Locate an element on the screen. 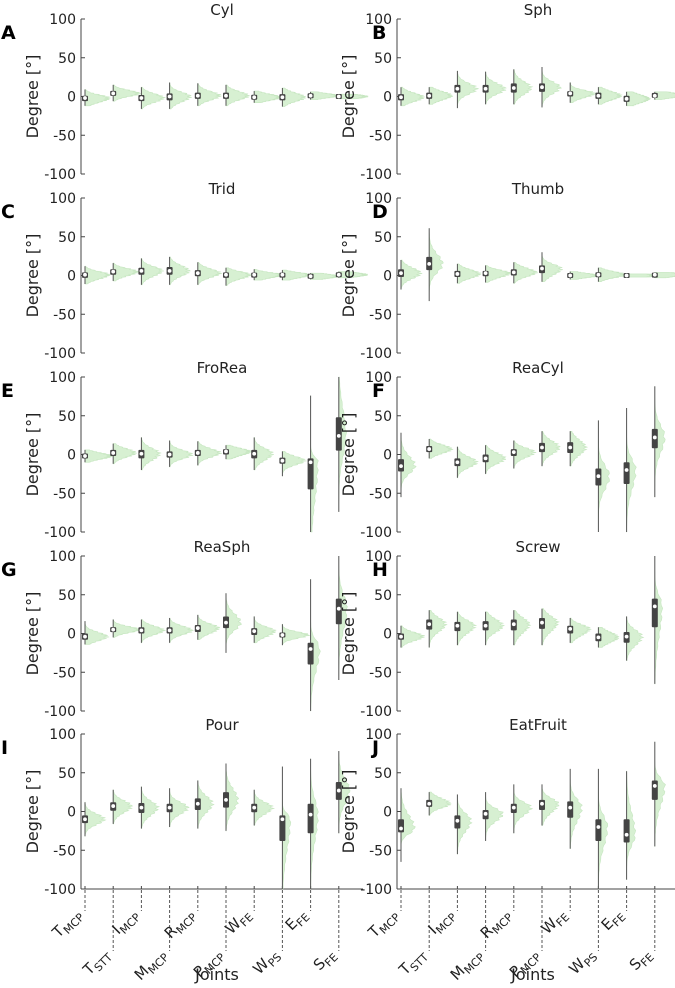 The height and width of the screenshot is (988, 675). panel-title: FroRea is located at coordinates (222, 368).